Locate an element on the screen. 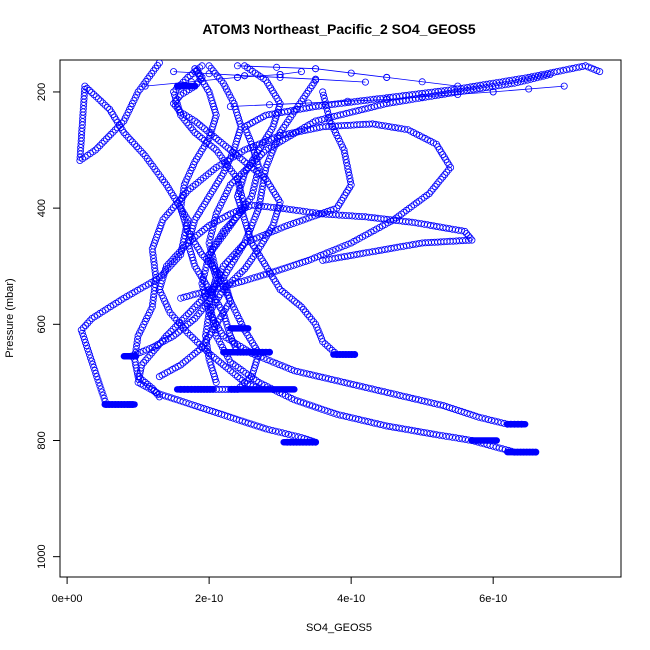 The height and width of the screenshot is (650, 650). y-tick-label: 200 is located at coordinates (42, 92).